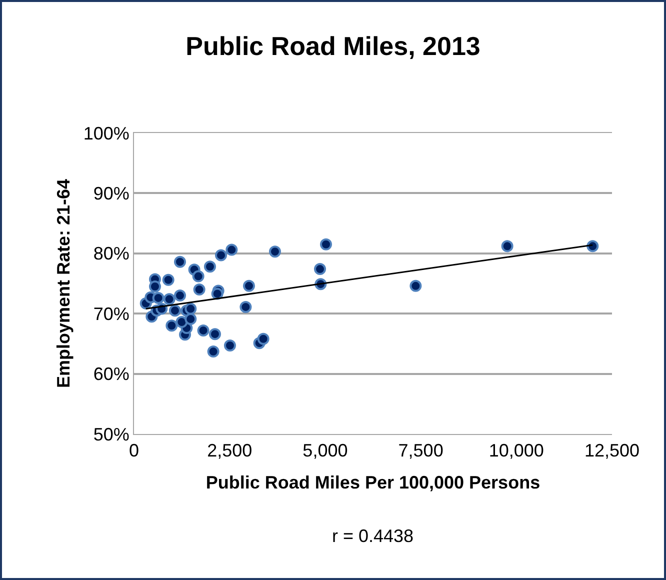 The width and height of the screenshot is (666, 580). What do you see at coordinates (111, 194) in the screenshot?
I see `y-tick-label: 90%` at bounding box center [111, 194].